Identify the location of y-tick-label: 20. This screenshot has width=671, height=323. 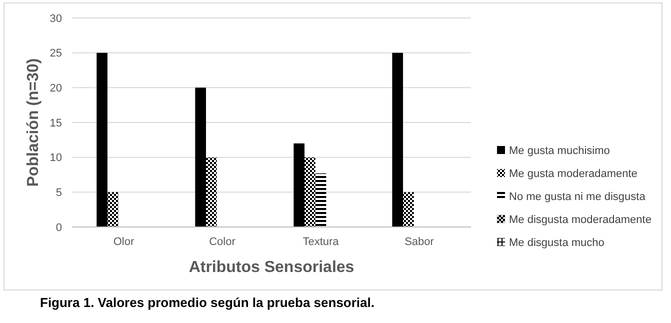
(56, 88).